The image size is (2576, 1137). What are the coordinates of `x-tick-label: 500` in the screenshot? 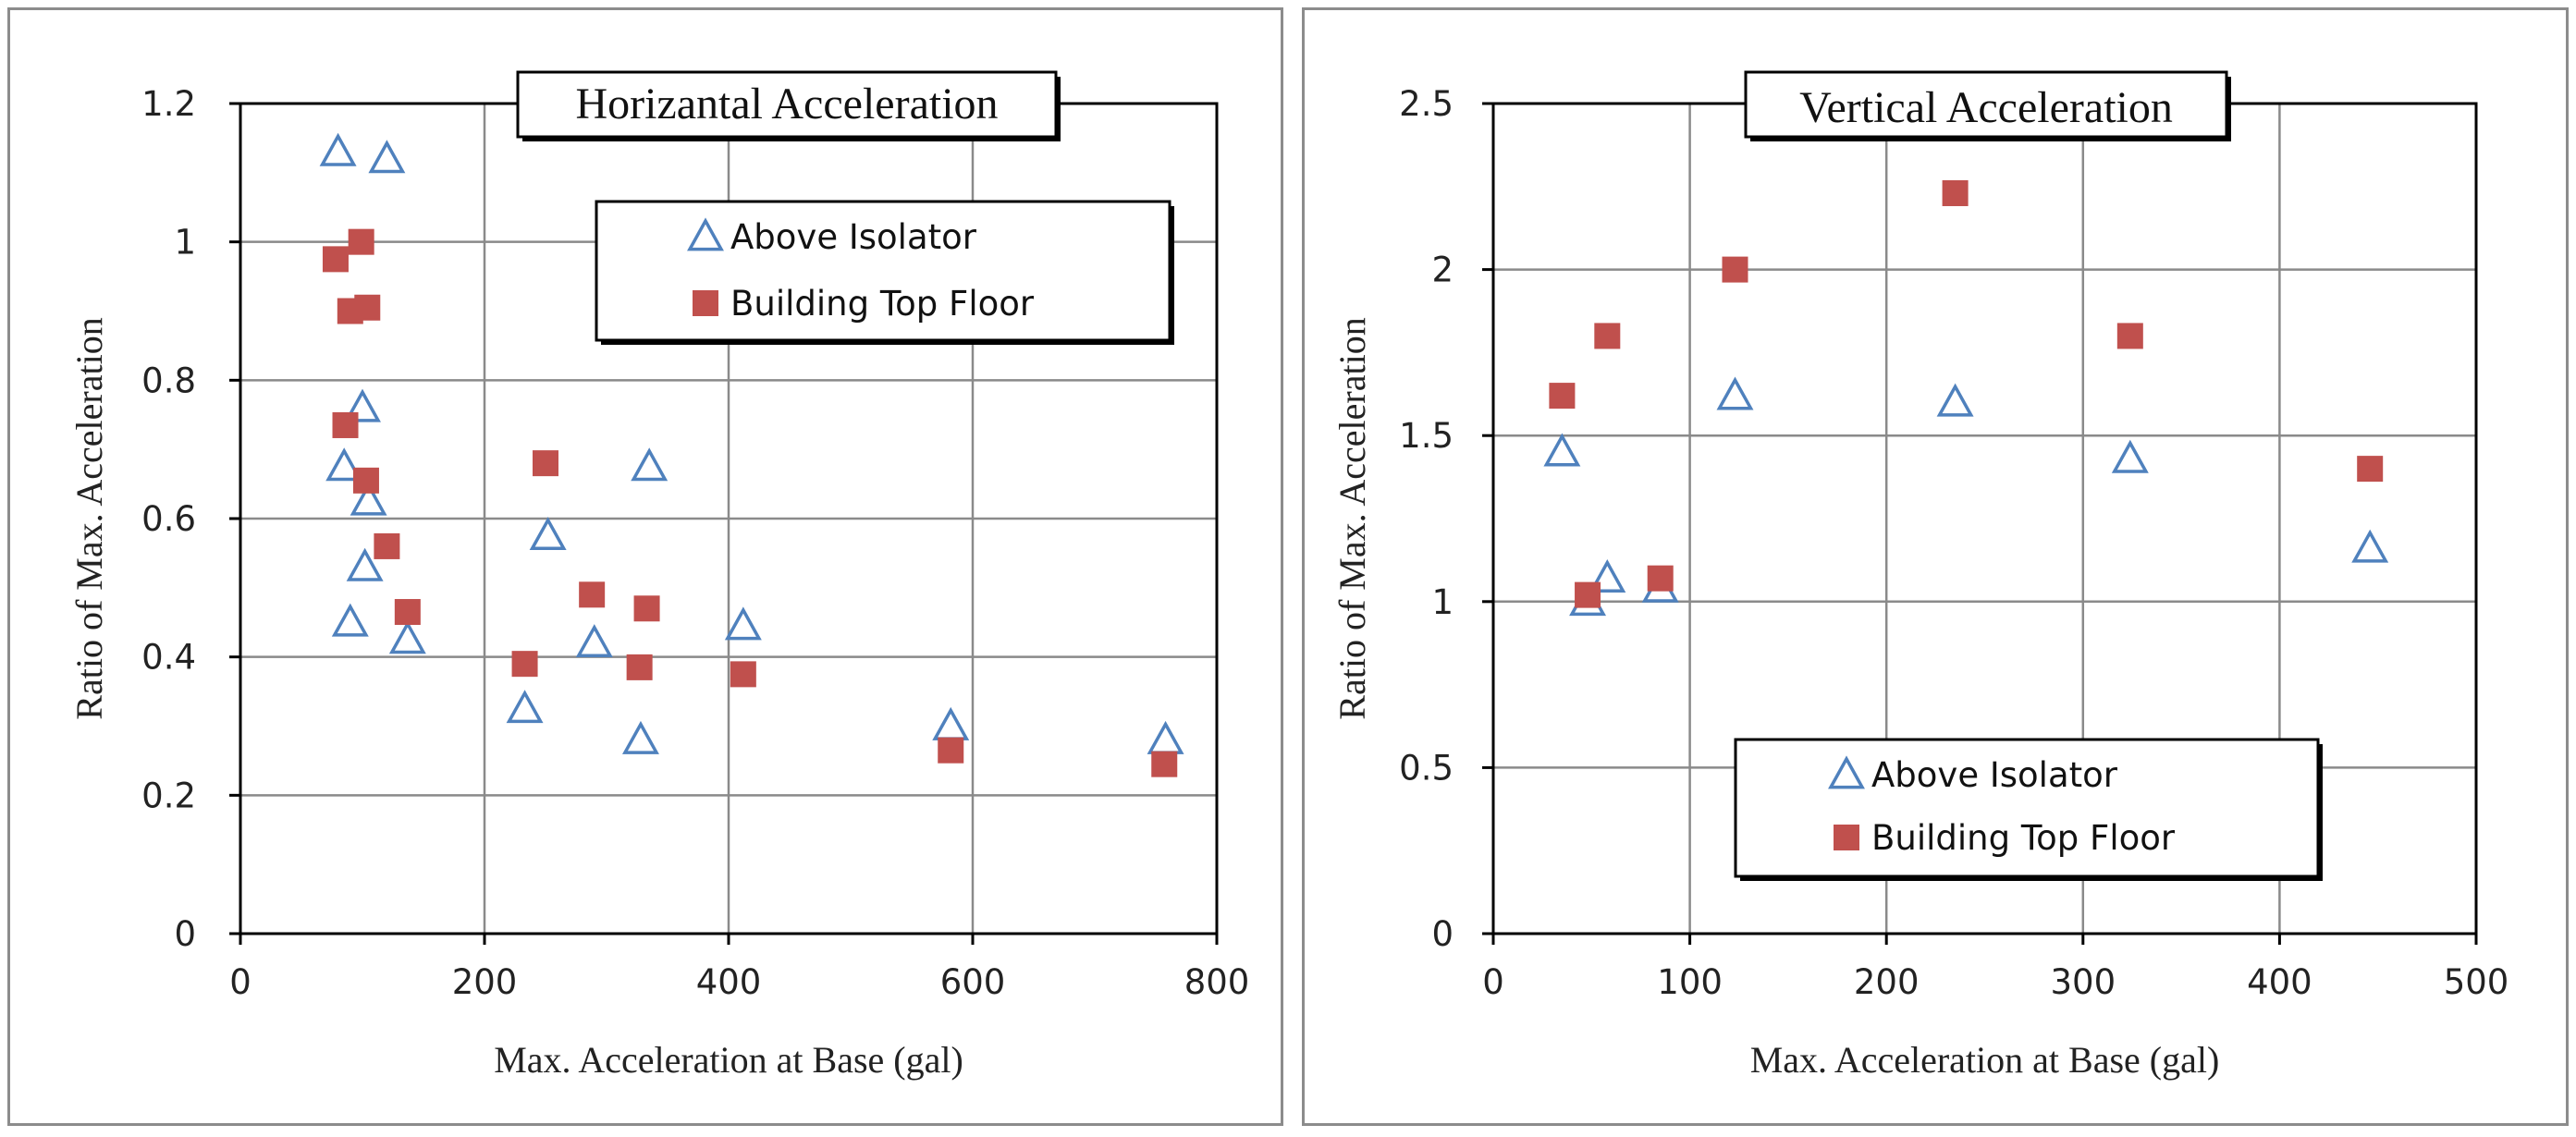 It's located at (2477, 982).